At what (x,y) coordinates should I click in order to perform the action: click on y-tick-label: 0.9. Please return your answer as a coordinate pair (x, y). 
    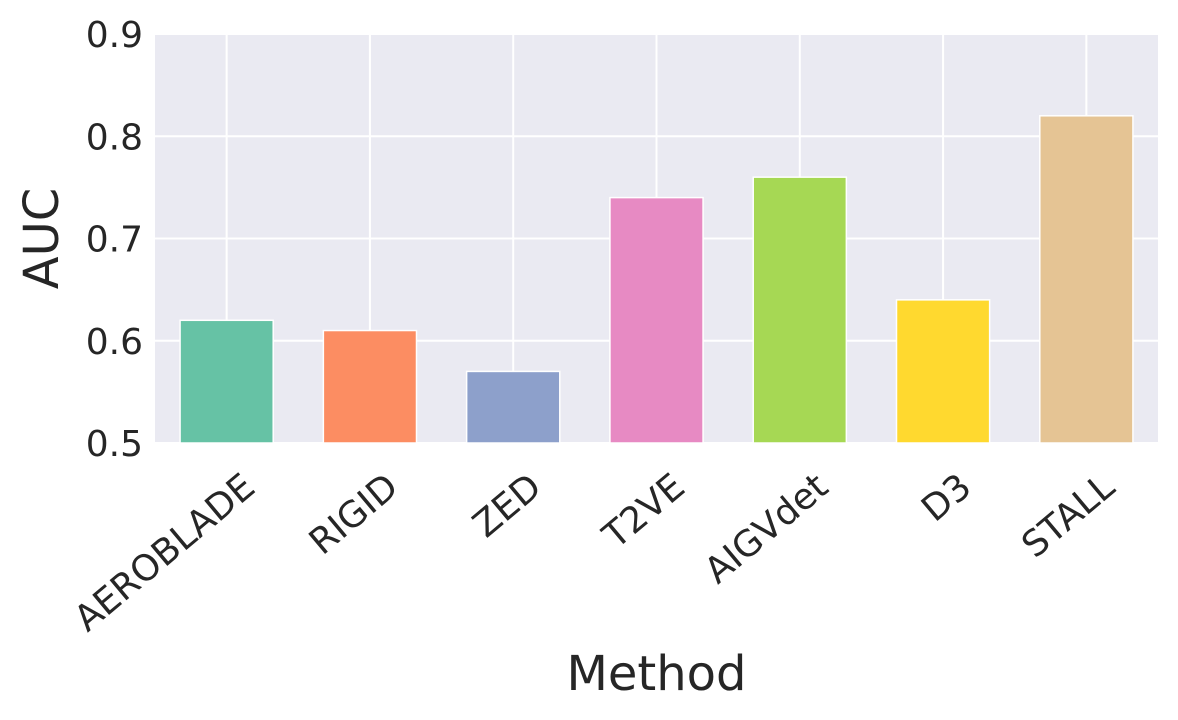
    Looking at the image, I should click on (114, 35).